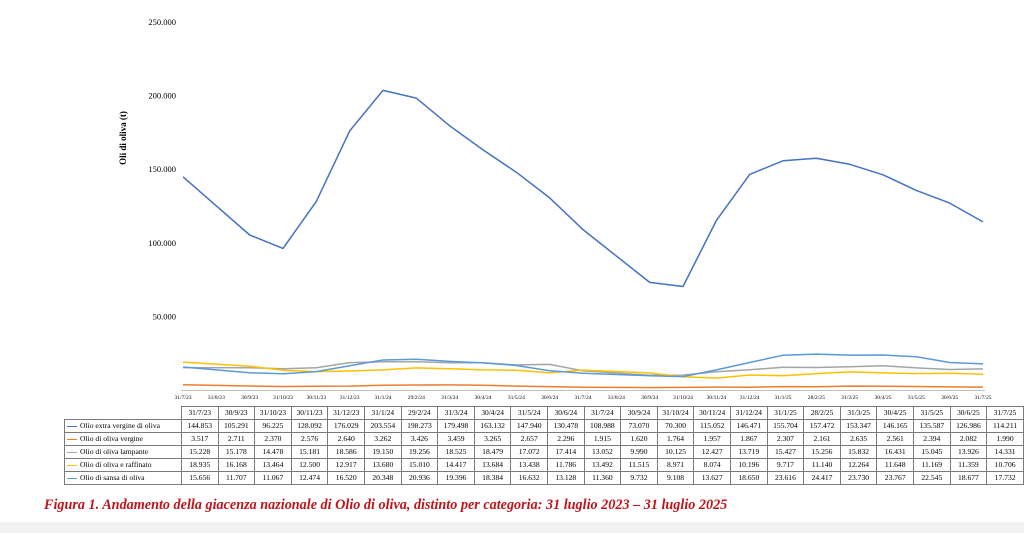 The image size is (1024, 533). Describe the element at coordinates (602, 478) in the screenshot. I see `data-cell: 11.360` at that location.